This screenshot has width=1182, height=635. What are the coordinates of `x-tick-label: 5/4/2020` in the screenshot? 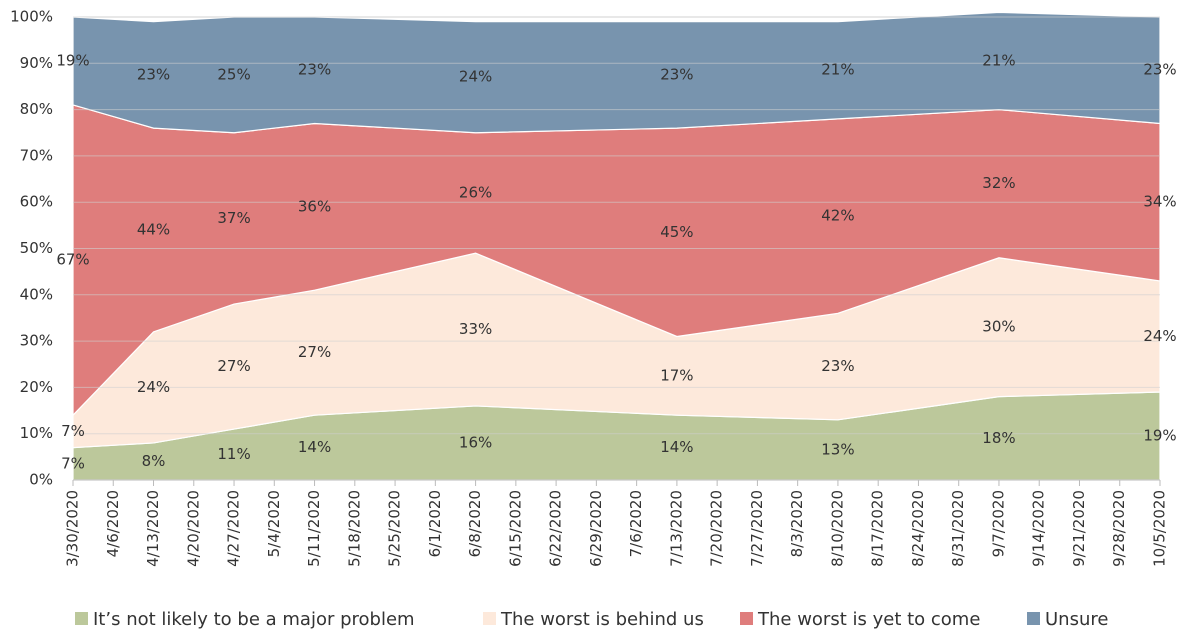 It's located at (274, 523).